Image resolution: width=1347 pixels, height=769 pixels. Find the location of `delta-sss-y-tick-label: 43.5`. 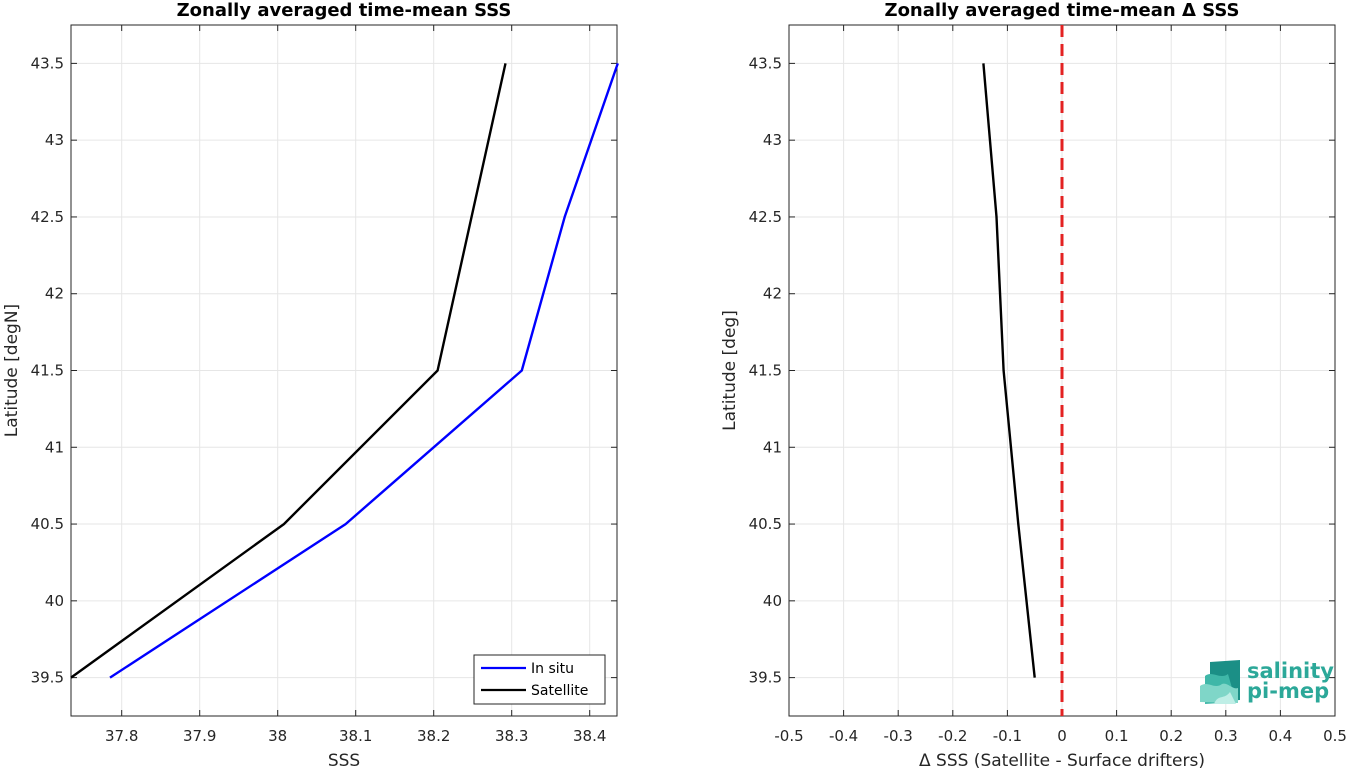

delta-sss-y-tick-label: 43.5 is located at coordinates (765, 63).